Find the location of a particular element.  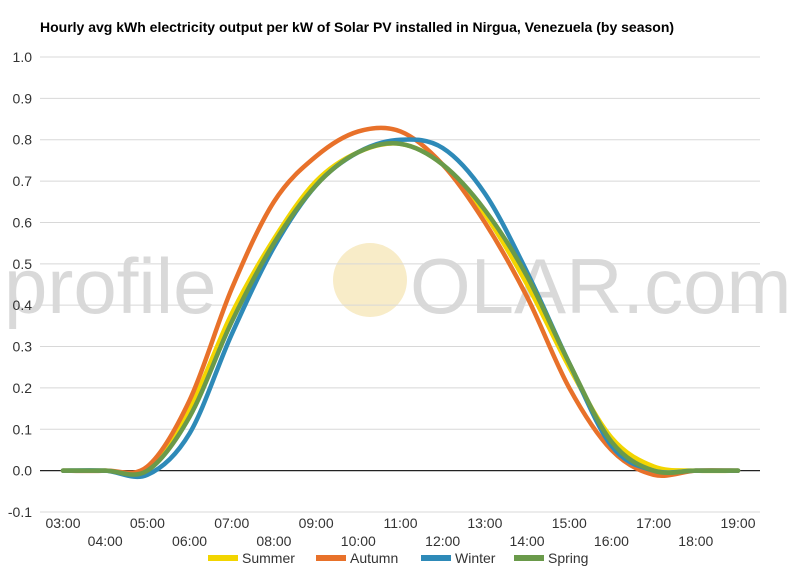

x-tick-label: 06:00 is located at coordinates (189, 541).